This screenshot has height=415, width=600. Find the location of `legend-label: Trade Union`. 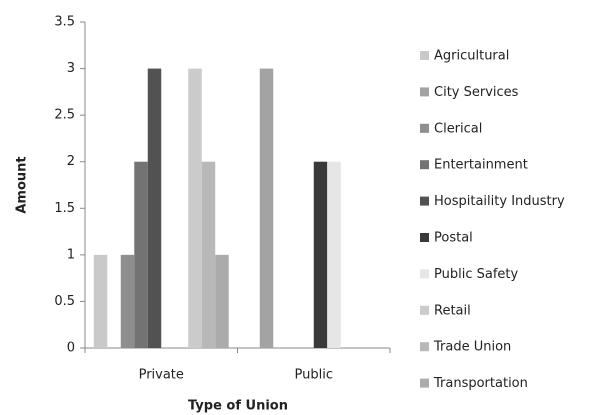

legend-label: Trade Union is located at coordinates (472, 347).